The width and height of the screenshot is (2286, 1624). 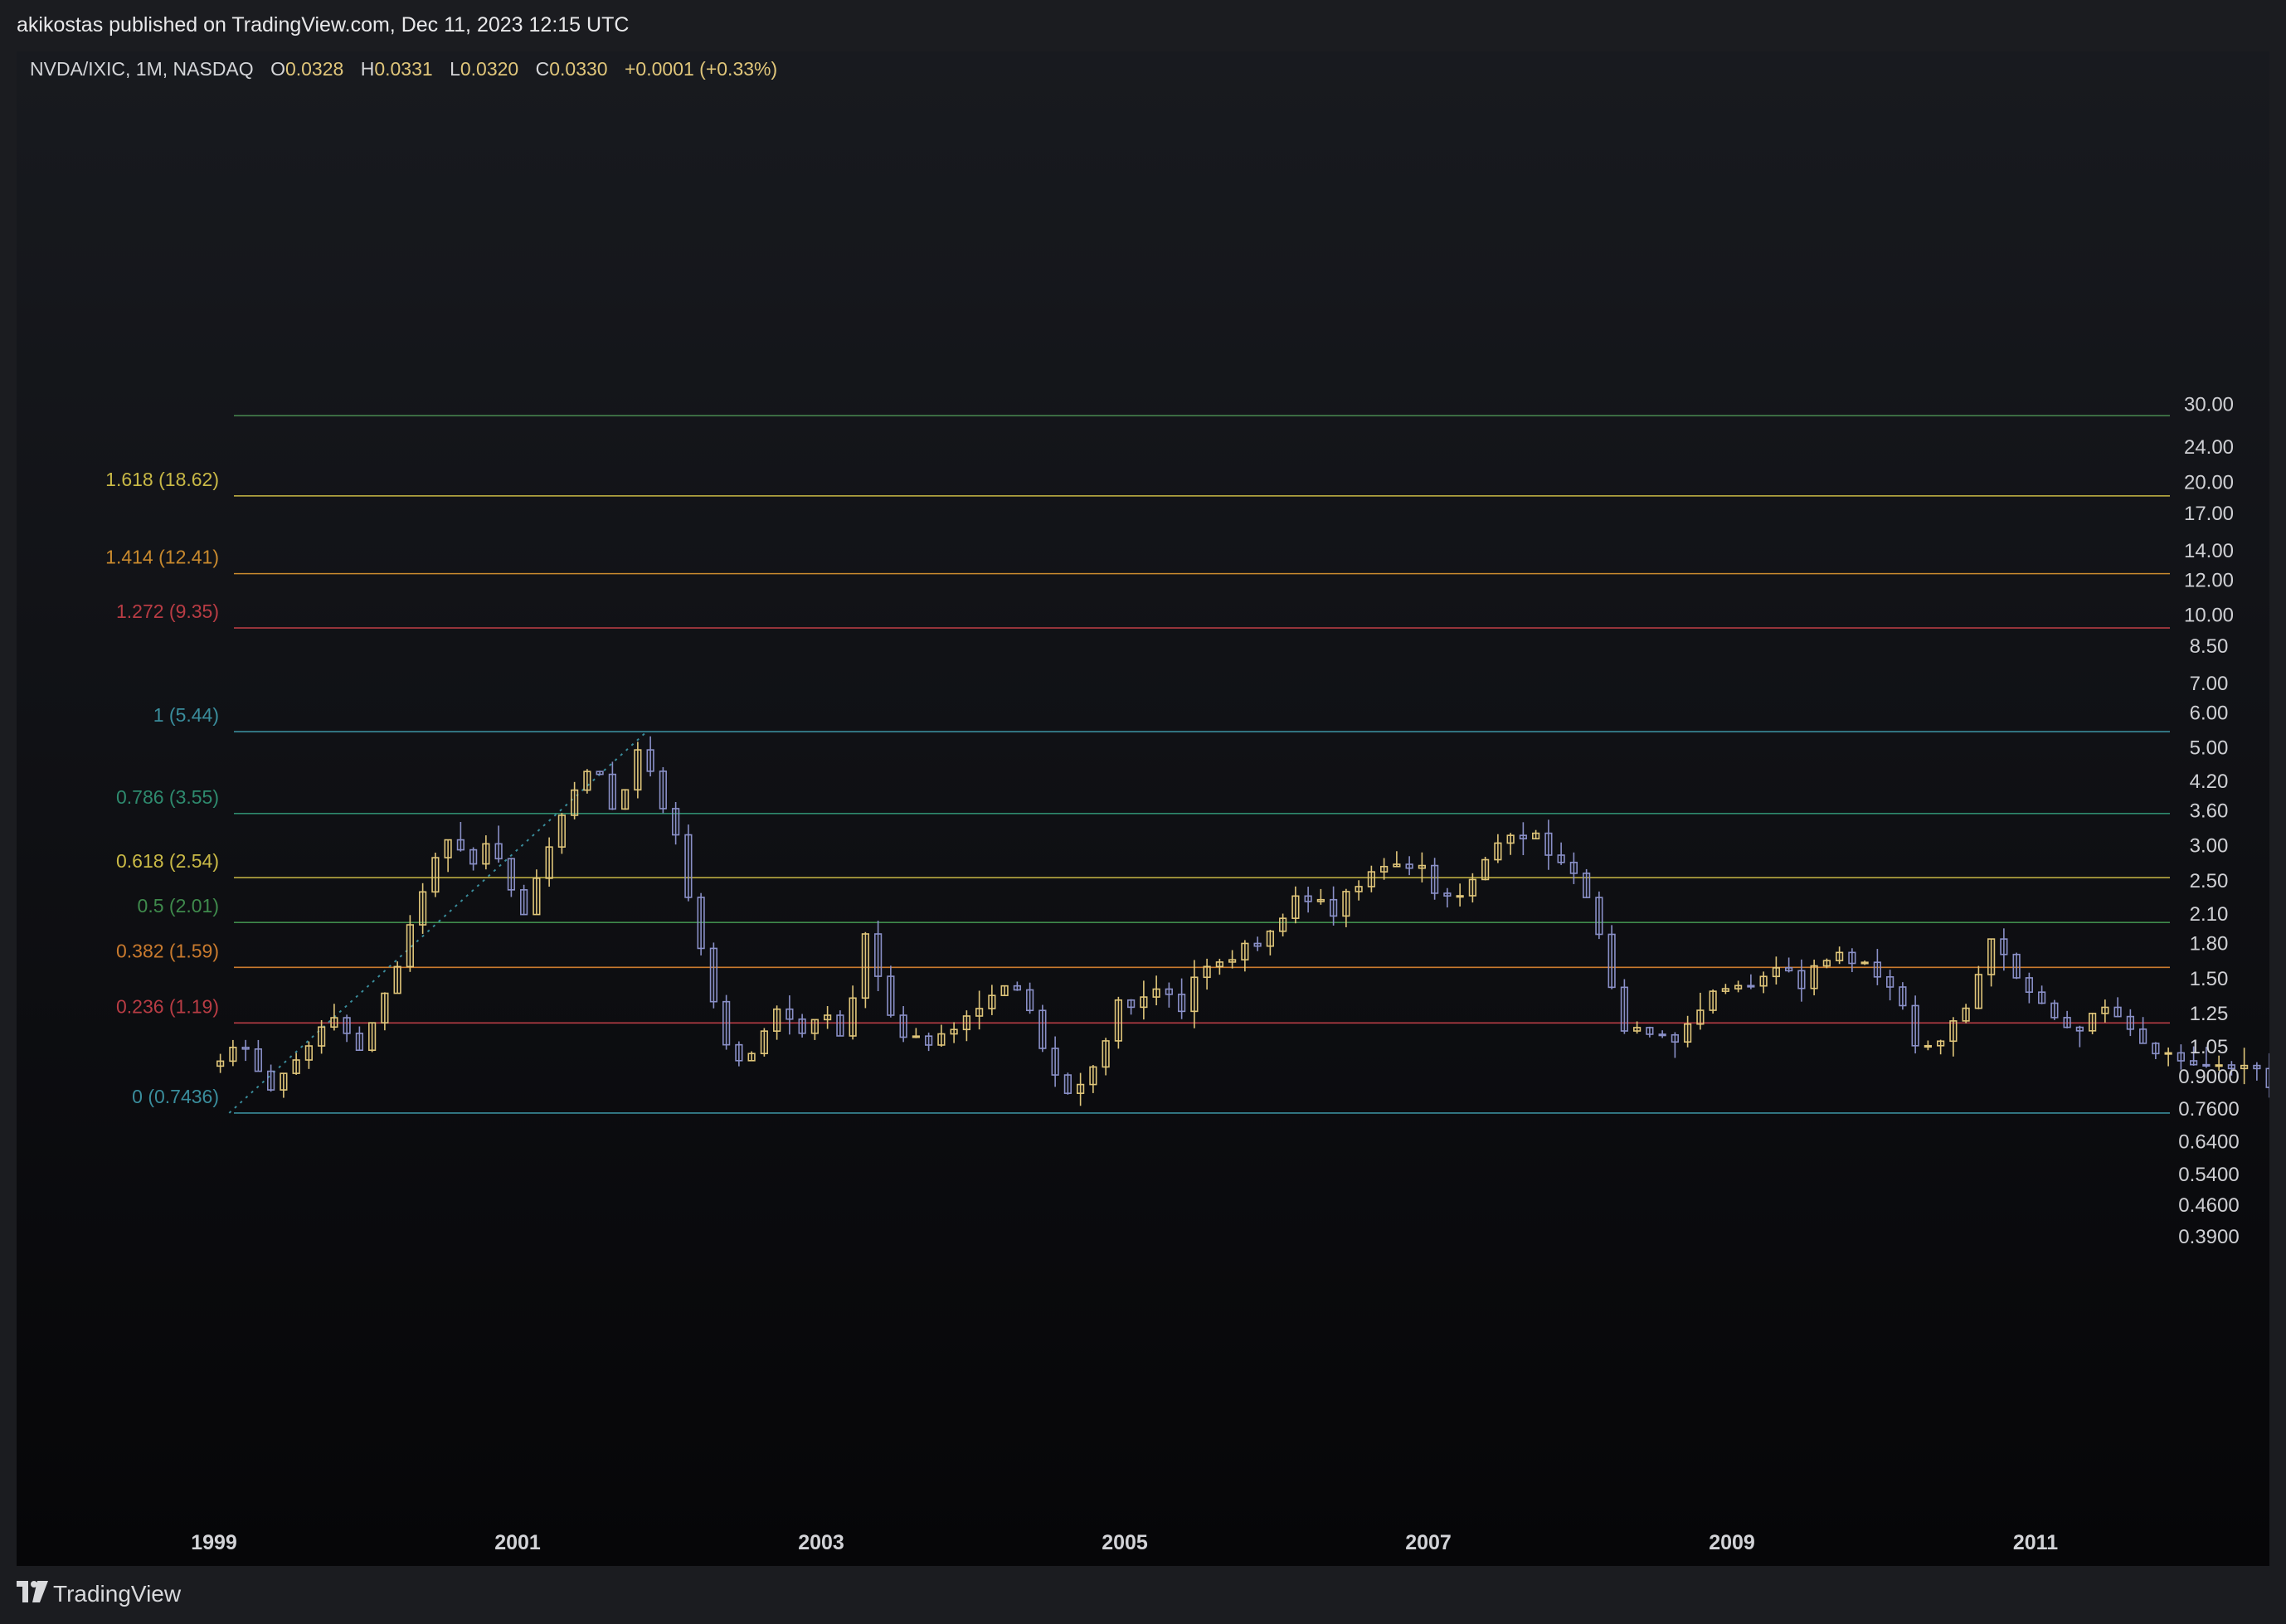 What do you see at coordinates (2210, 979) in the screenshot?
I see `price-tick-label: 1.50` at bounding box center [2210, 979].